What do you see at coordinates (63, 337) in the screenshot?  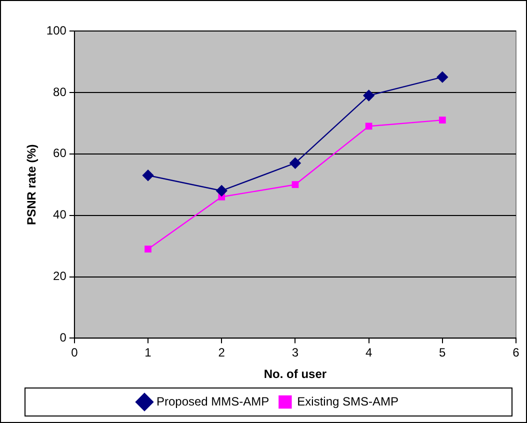 I see `y-tick-label: 0` at bounding box center [63, 337].